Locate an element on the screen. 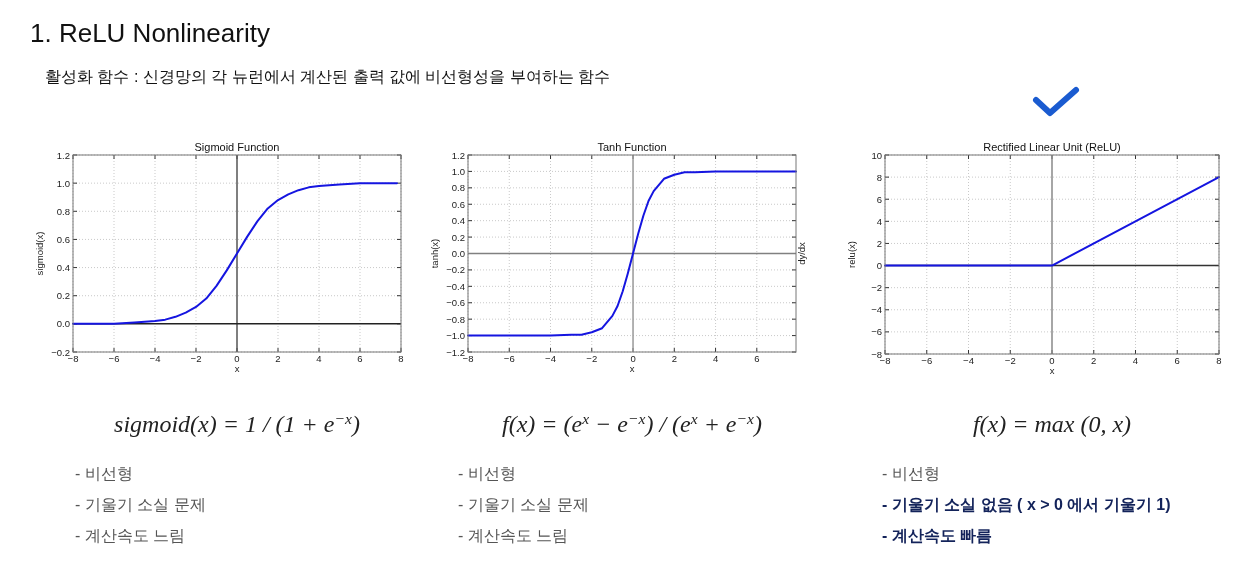 The height and width of the screenshot is (572, 1240). y-tick-label: 4 is located at coordinates (879, 221).